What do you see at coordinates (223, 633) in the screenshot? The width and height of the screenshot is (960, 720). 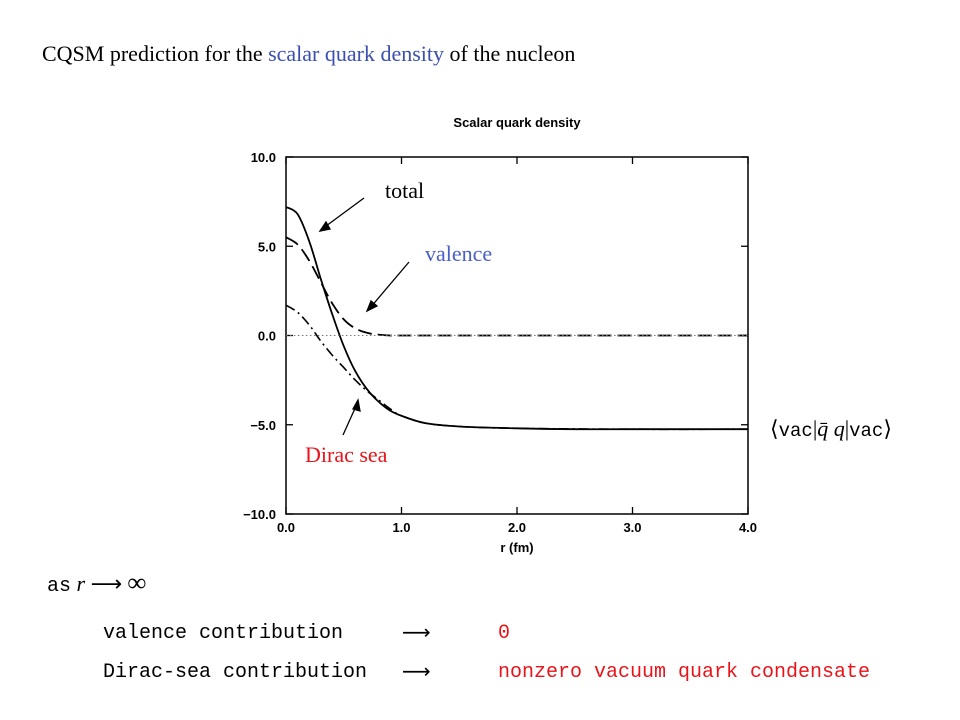 I see `valence-contribution-label: valence contribution` at bounding box center [223, 633].